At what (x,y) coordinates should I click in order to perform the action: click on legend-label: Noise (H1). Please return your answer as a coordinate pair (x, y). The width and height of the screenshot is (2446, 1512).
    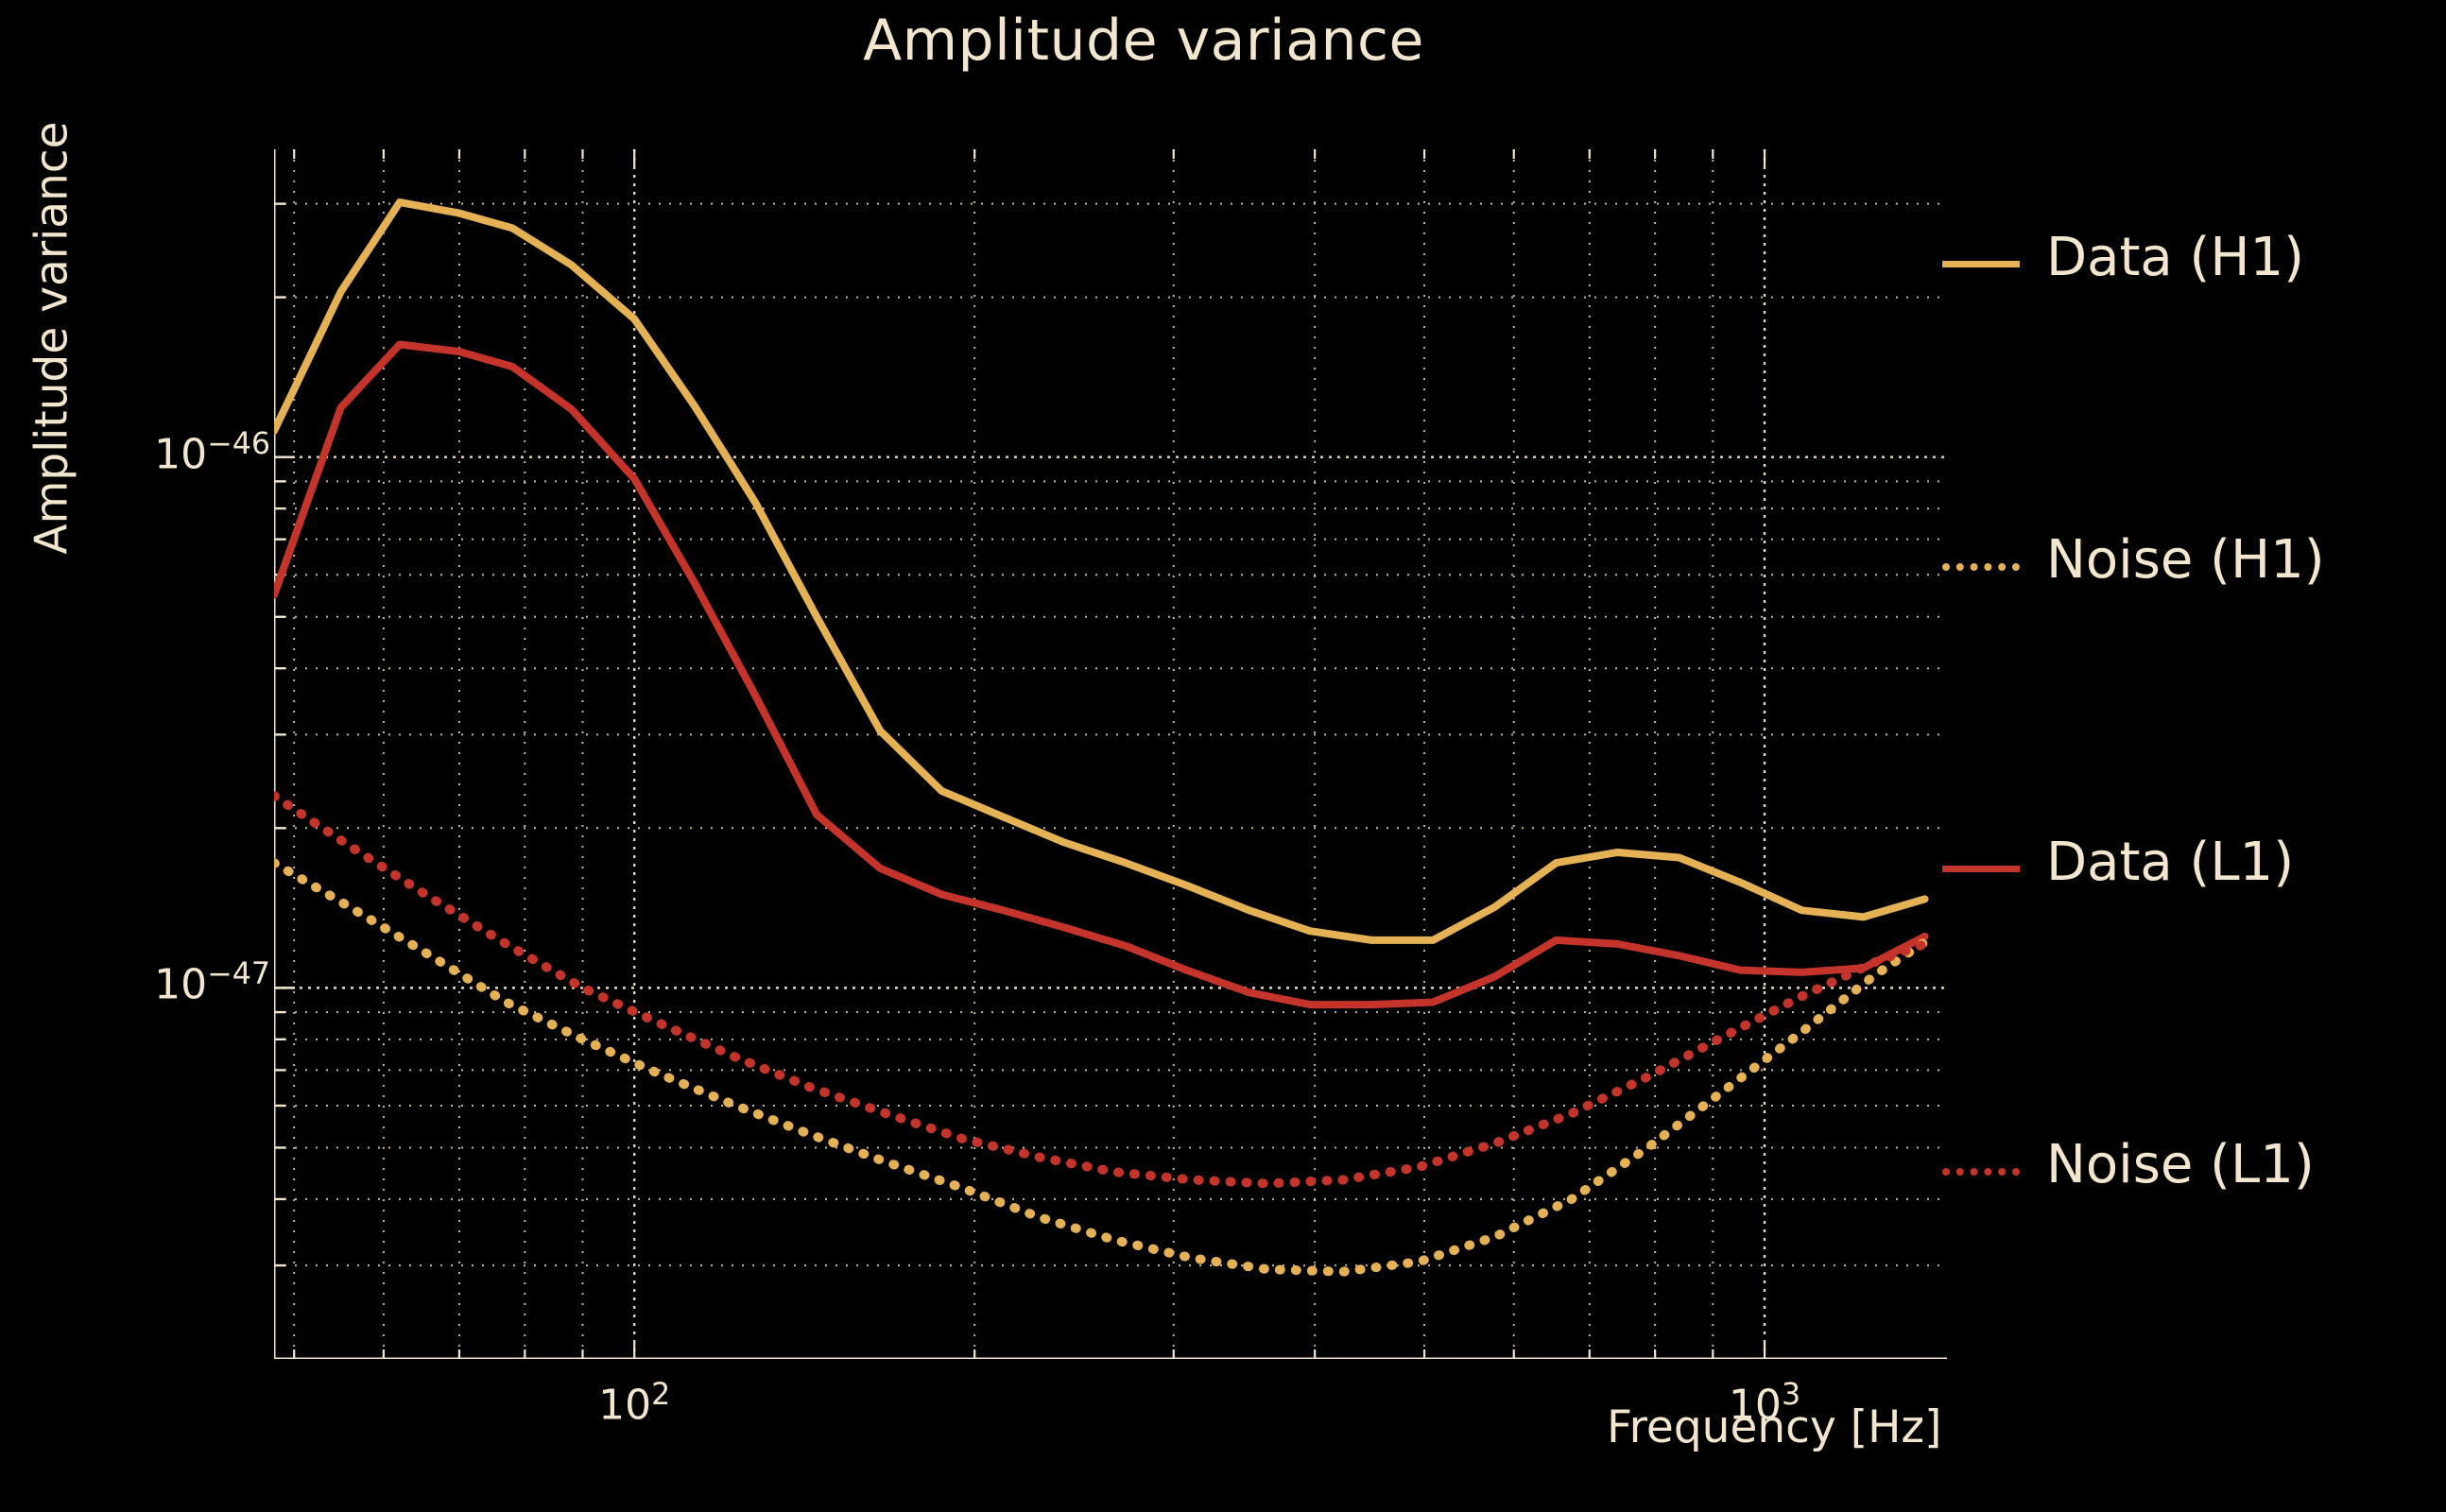
    Looking at the image, I should click on (2185, 560).